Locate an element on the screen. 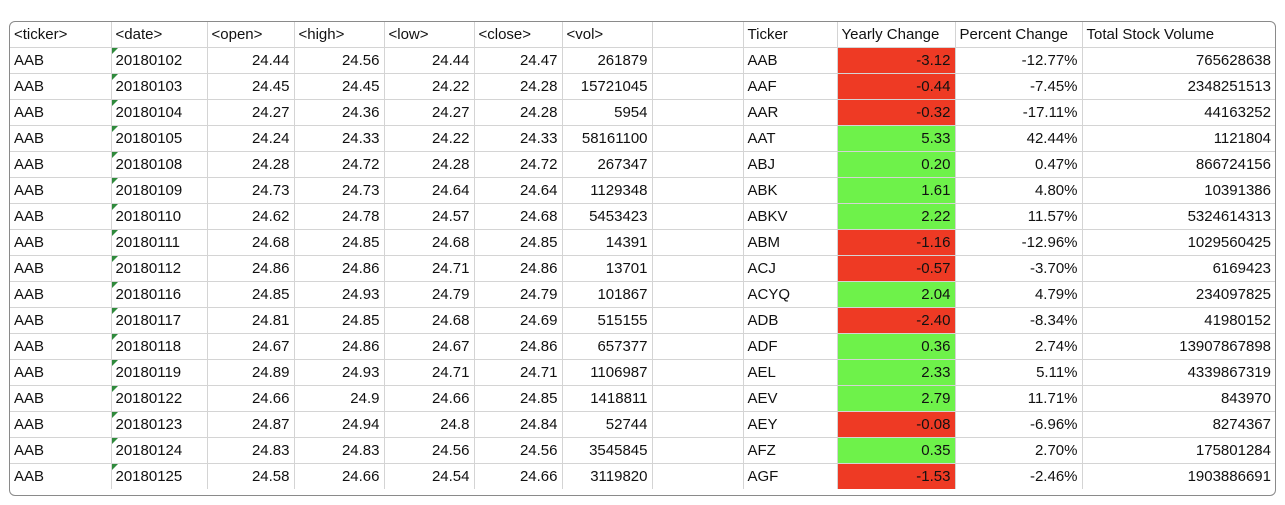  header-low: <low> is located at coordinates (429, 35).